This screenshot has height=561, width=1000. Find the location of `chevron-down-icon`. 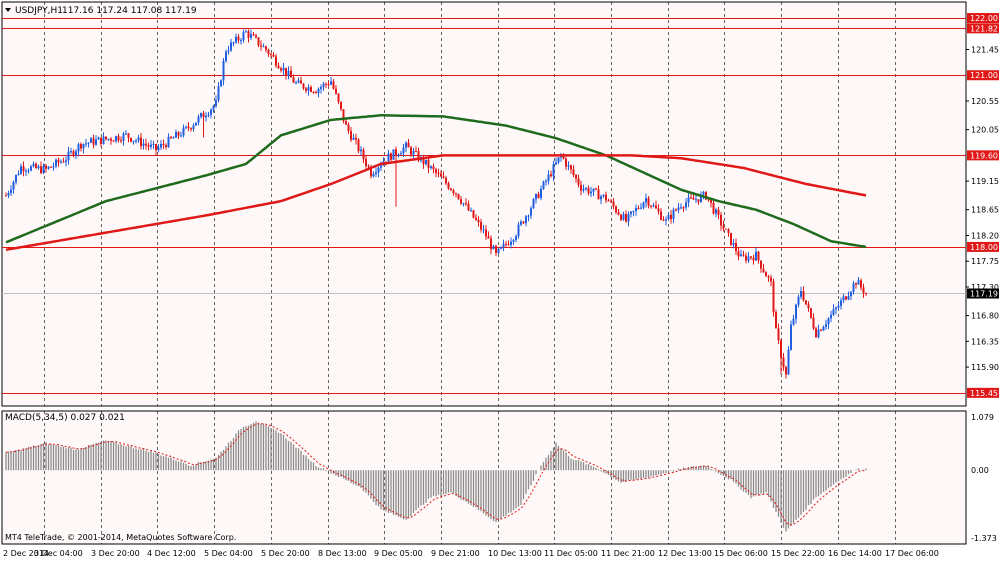

chevron-down-icon is located at coordinates (8, 10).